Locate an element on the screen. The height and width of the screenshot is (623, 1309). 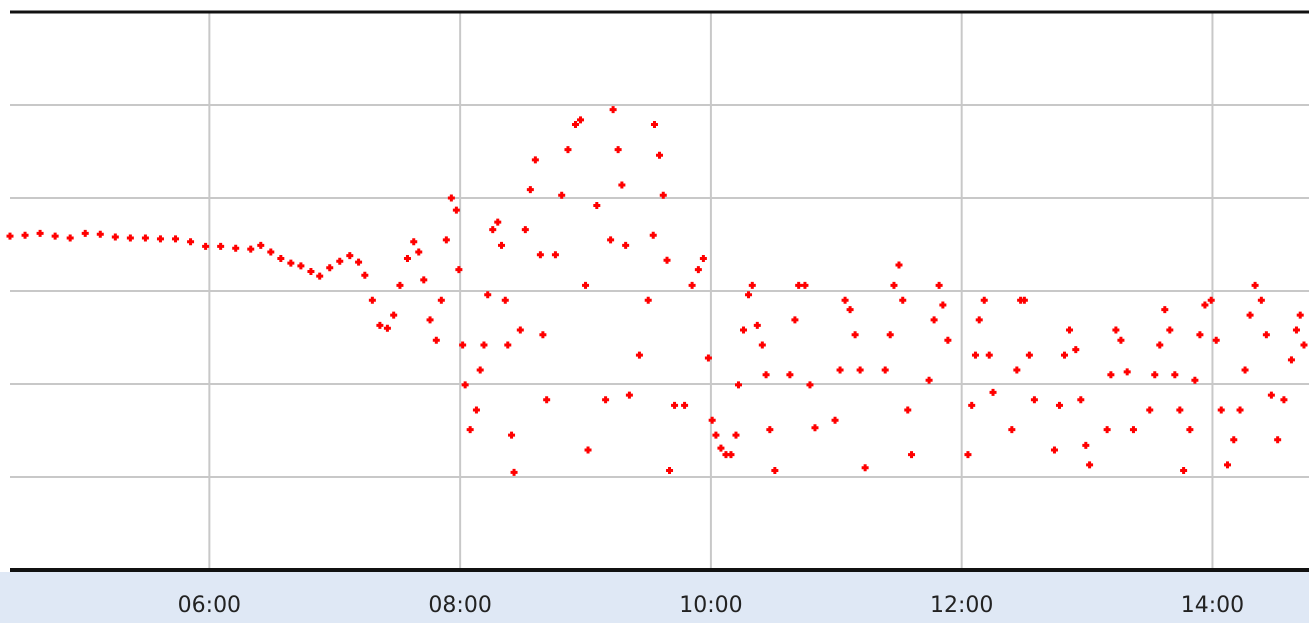
x-tick-label: 10:00 is located at coordinates (710, 605).